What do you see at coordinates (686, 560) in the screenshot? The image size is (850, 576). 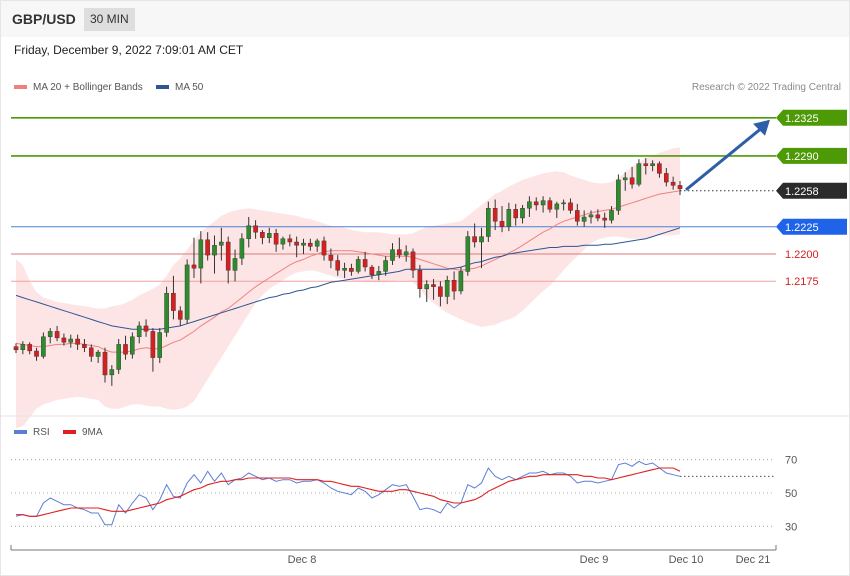 I see `x-tick-label: Dec 10` at bounding box center [686, 560].